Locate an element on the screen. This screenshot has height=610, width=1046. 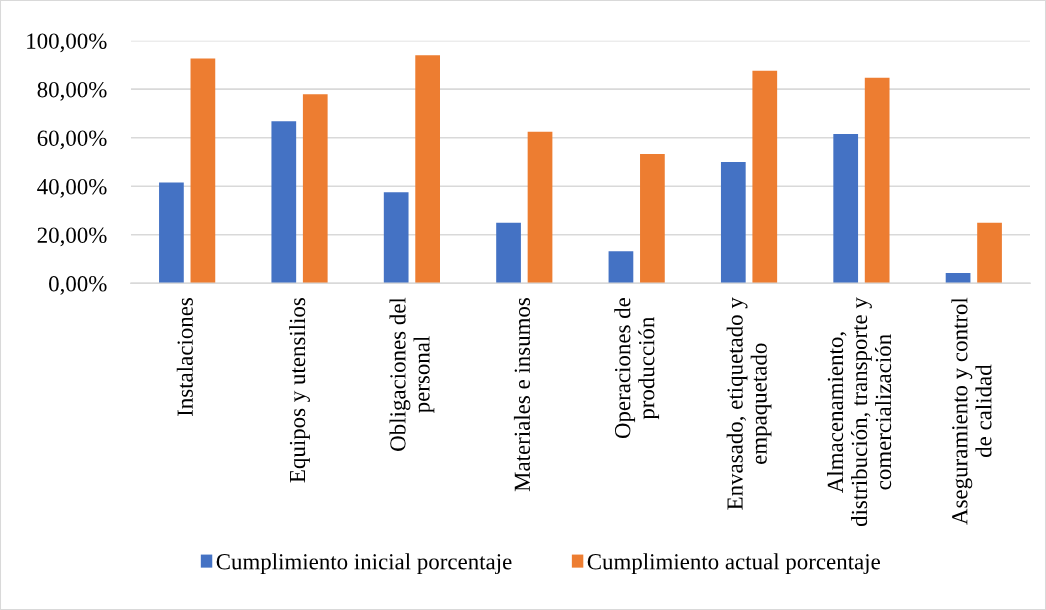
x-tick-label: Envasado, etiquetado y empaquetado is located at coordinates (749, 403).